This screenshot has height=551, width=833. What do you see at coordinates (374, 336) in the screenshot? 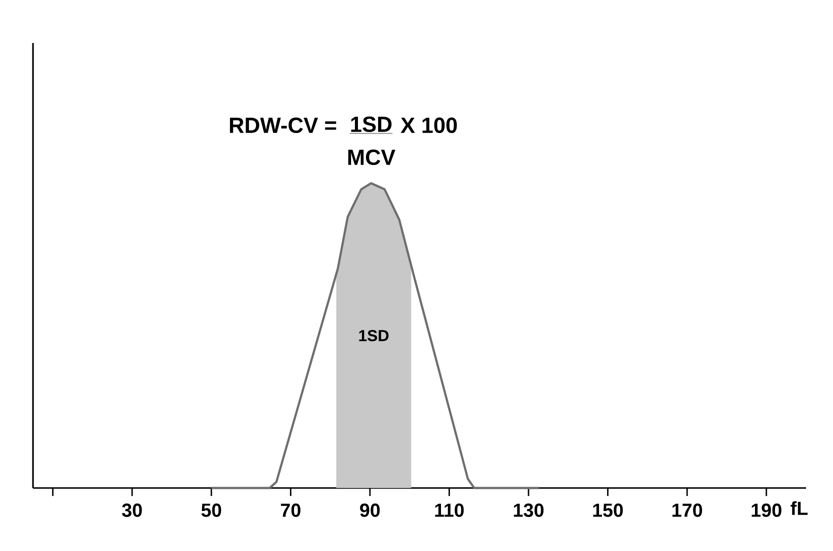
I see `band-label: 1SD` at bounding box center [374, 336].